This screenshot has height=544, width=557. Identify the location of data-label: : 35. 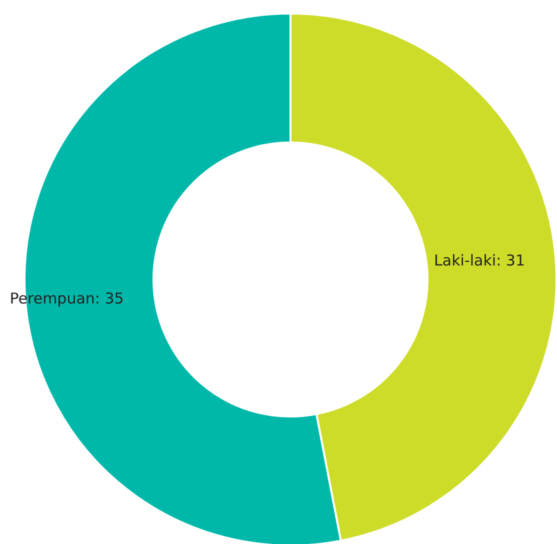
(109, 299).